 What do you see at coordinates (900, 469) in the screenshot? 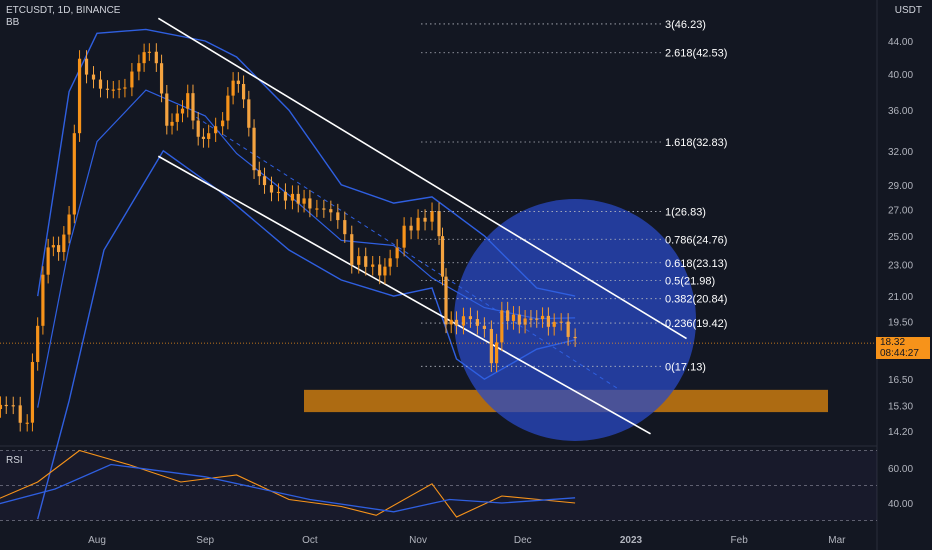
I see `rsi-tick-0: 60.00` at bounding box center [900, 469].